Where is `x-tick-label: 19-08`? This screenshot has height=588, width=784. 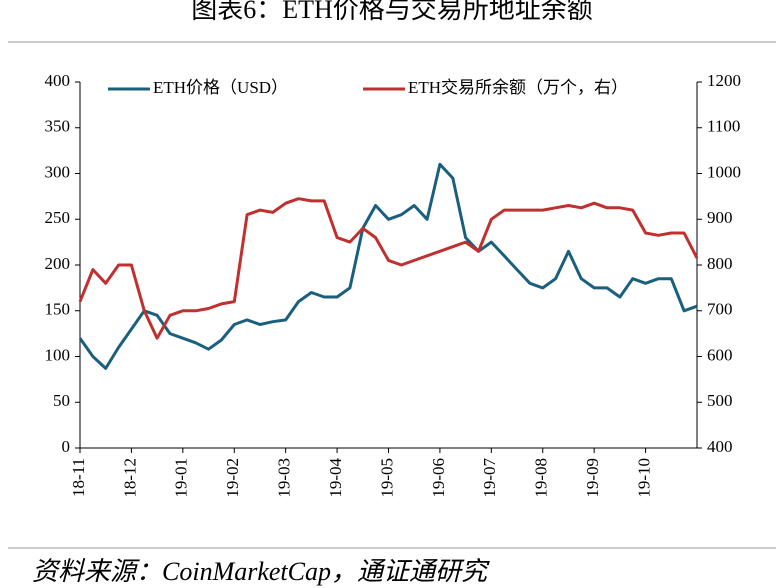
x-tick-label: 19-08 is located at coordinates (541, 478).